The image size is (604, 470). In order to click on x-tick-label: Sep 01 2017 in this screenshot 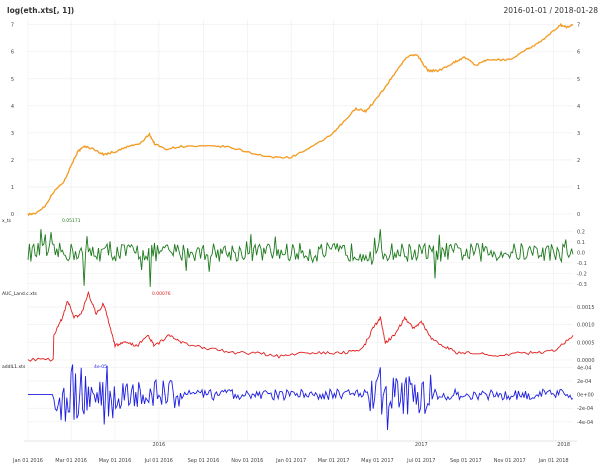, I will do `click(466, 461)`.